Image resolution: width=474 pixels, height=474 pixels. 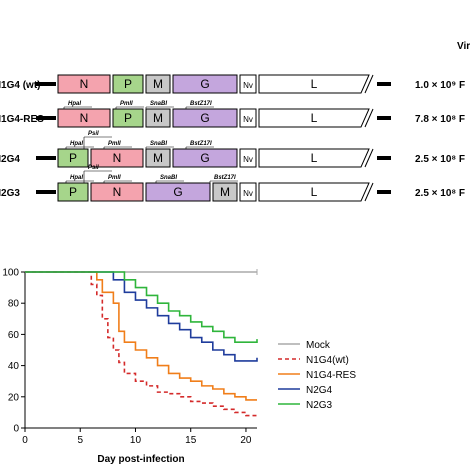 What do you see at coordinates (319, 405) in the screenshot?
I see `legend-label-n2g3: N2G3` at bounding box center [319, 405].